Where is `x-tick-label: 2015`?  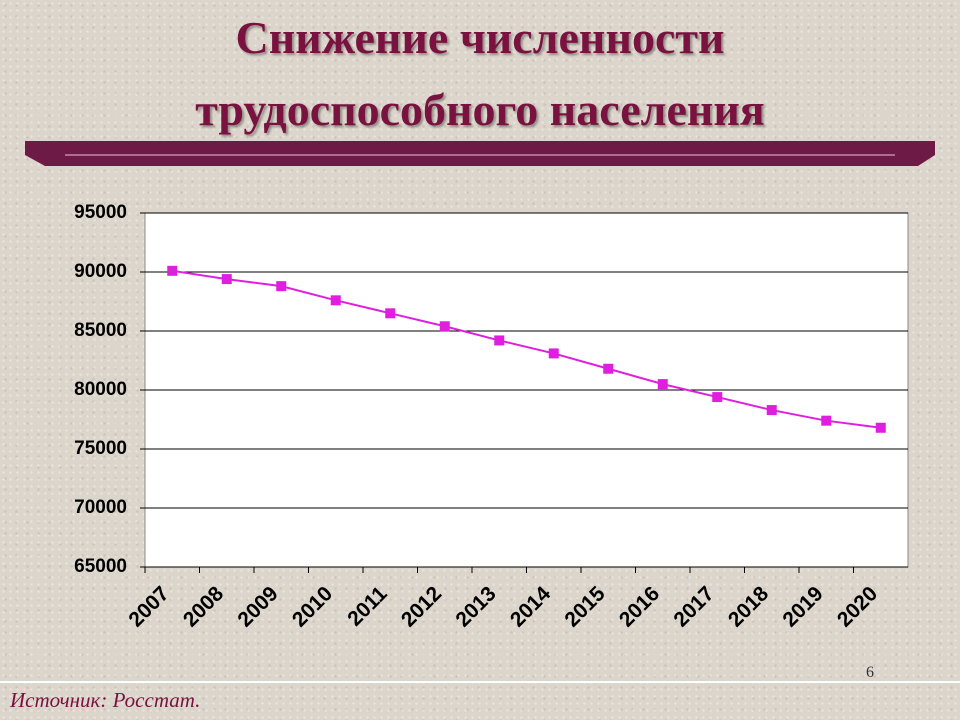 x-tick-label: 2015 is located at coordinates (585, 607).